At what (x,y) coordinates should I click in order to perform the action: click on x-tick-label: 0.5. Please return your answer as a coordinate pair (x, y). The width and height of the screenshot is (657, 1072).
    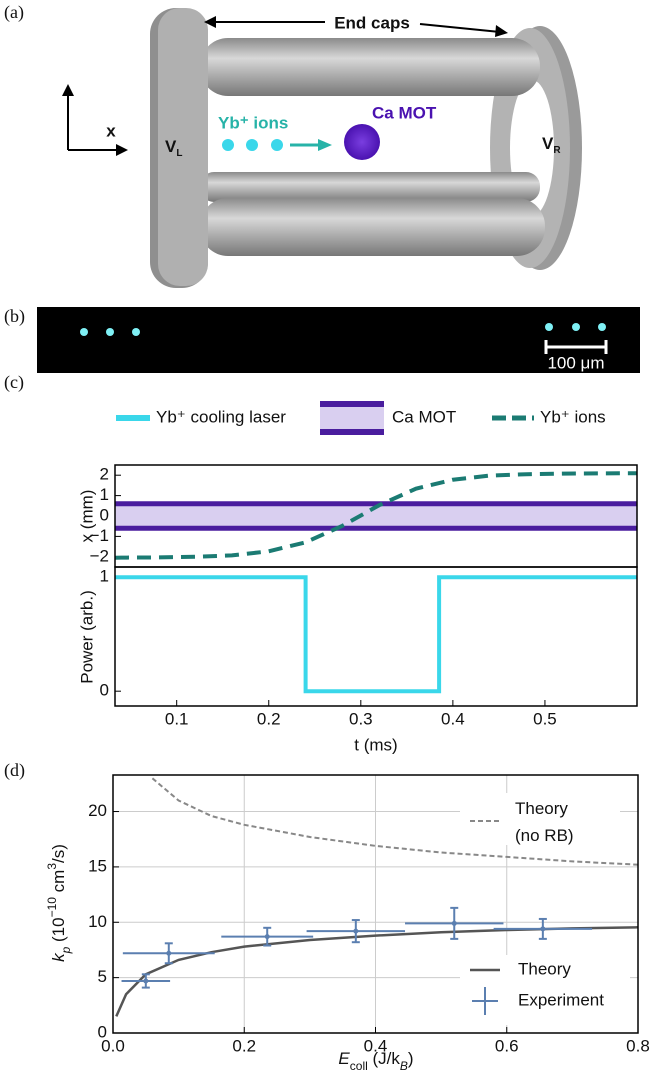
    Looking at the image, I should click on (545, 718).